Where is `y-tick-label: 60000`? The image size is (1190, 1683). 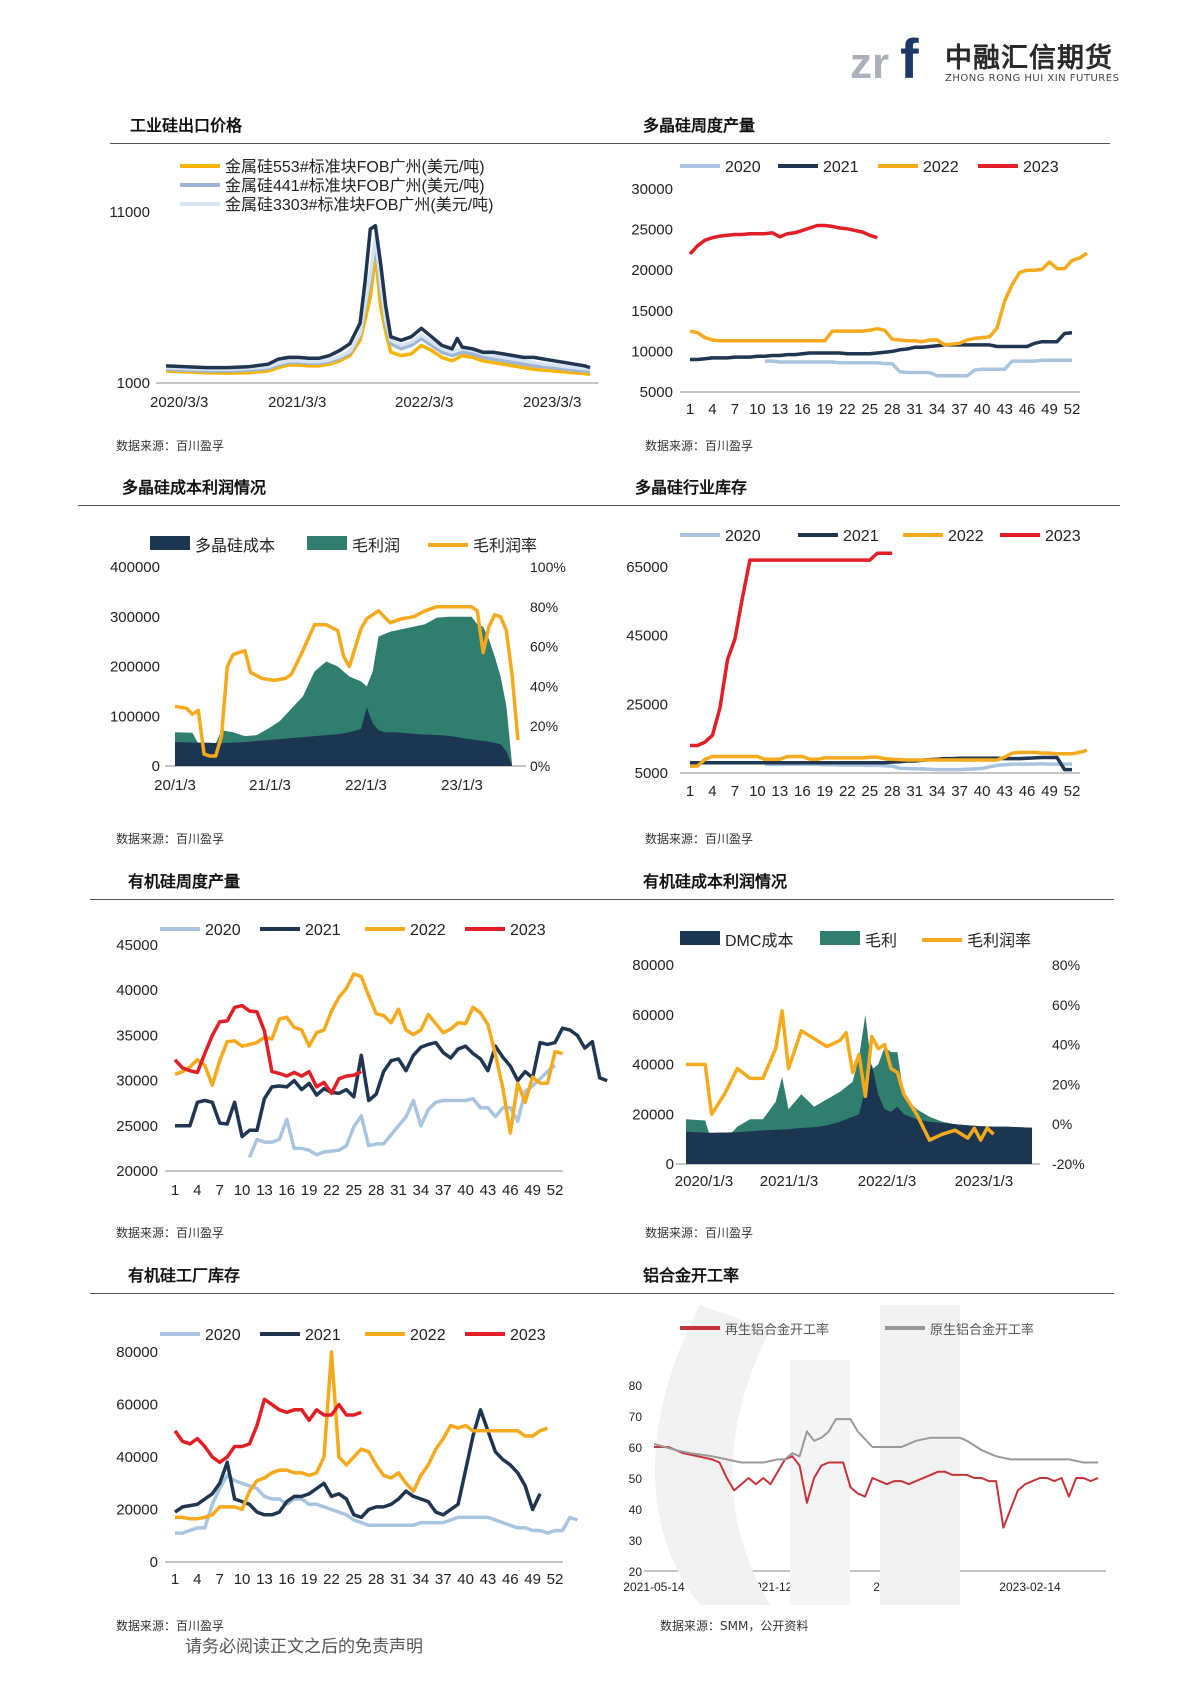 y-tick-label: 60000 is located at coordinates (653, 1015).